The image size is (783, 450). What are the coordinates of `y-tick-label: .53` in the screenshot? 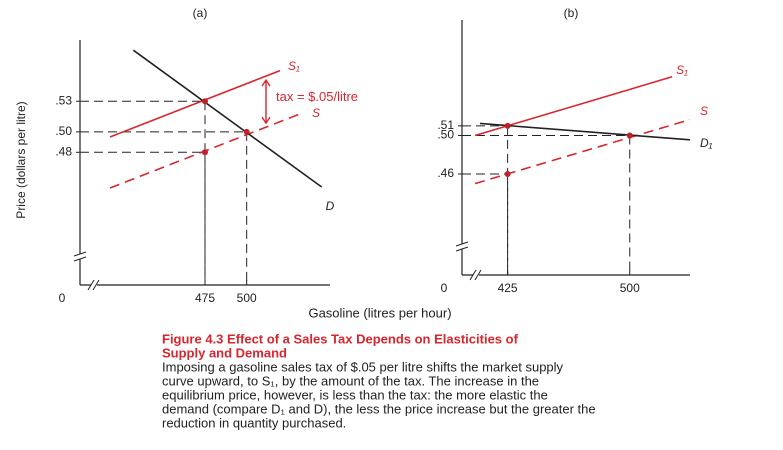 It's located at (63, 100).